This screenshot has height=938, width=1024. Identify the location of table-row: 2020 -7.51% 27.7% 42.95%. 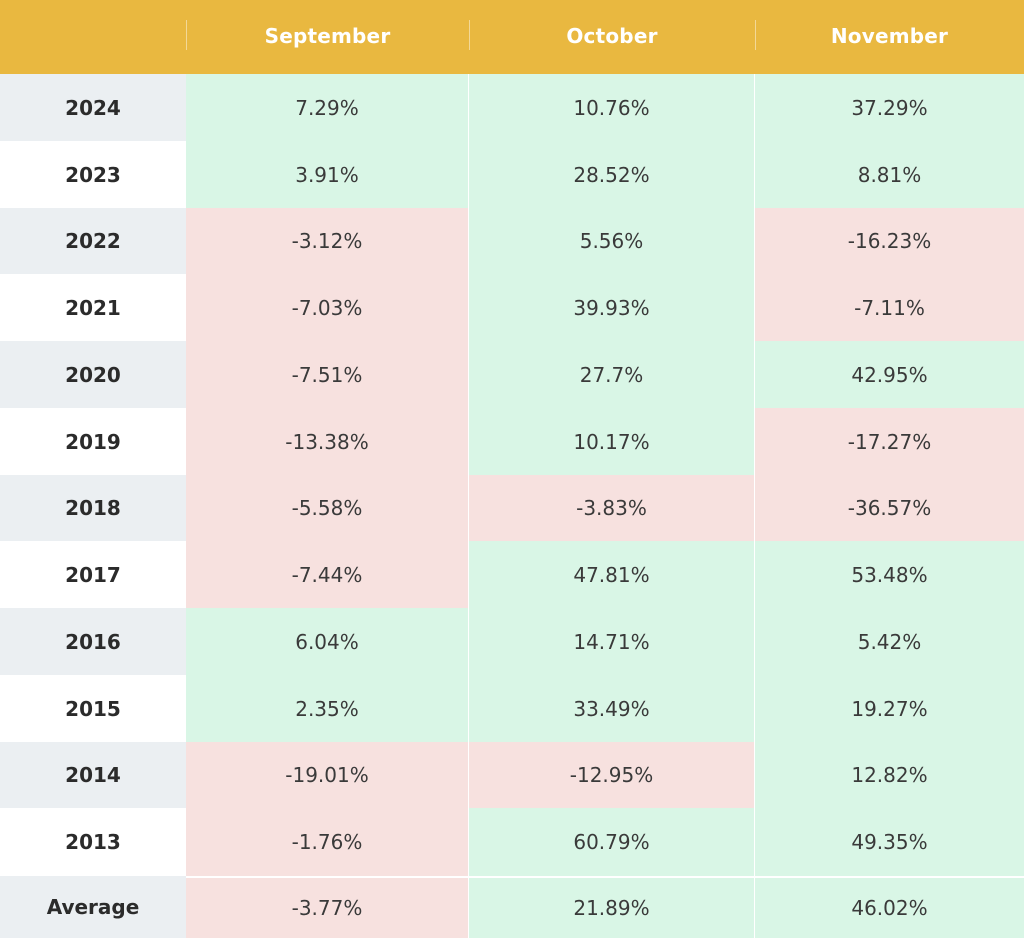
(512, 374).